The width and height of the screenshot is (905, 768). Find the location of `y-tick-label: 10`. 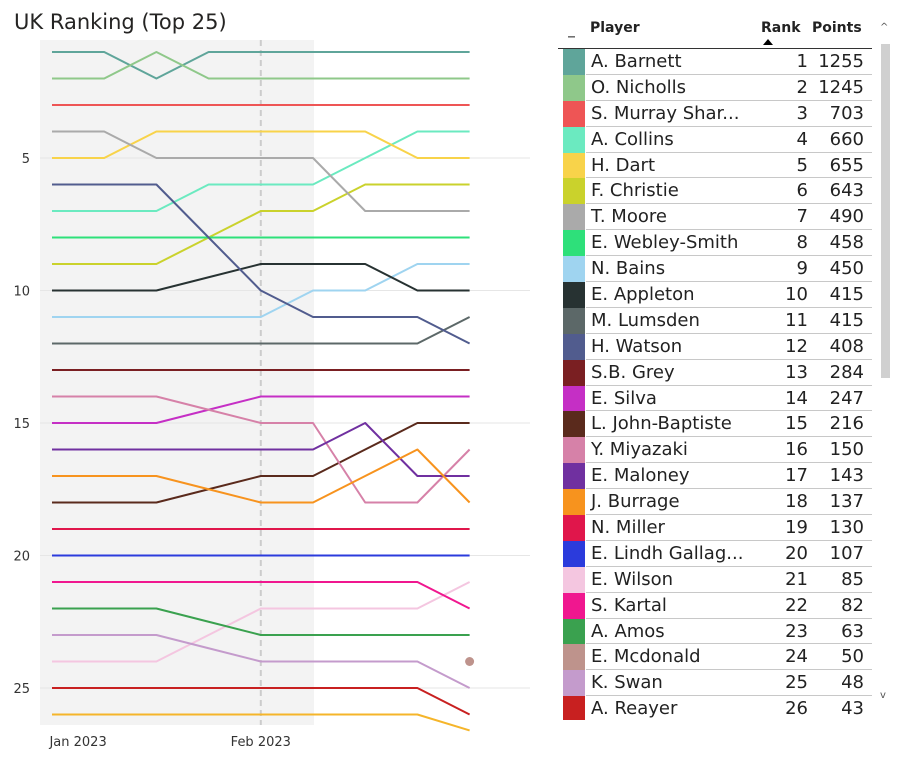

y-tick-label: 10 is located at coordinates (21, 292).